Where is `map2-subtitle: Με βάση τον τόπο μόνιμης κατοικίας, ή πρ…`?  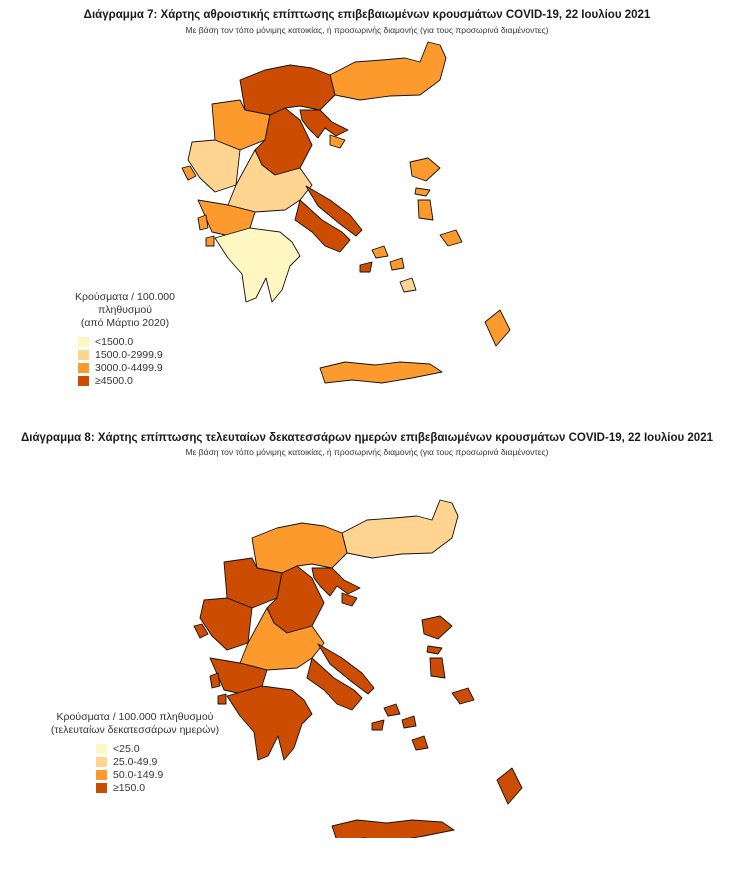
map2-subtitle: Με βάση τον τόπο μόνιμης κατοικίας, ή πρ… is located at coordinates (367, 452).